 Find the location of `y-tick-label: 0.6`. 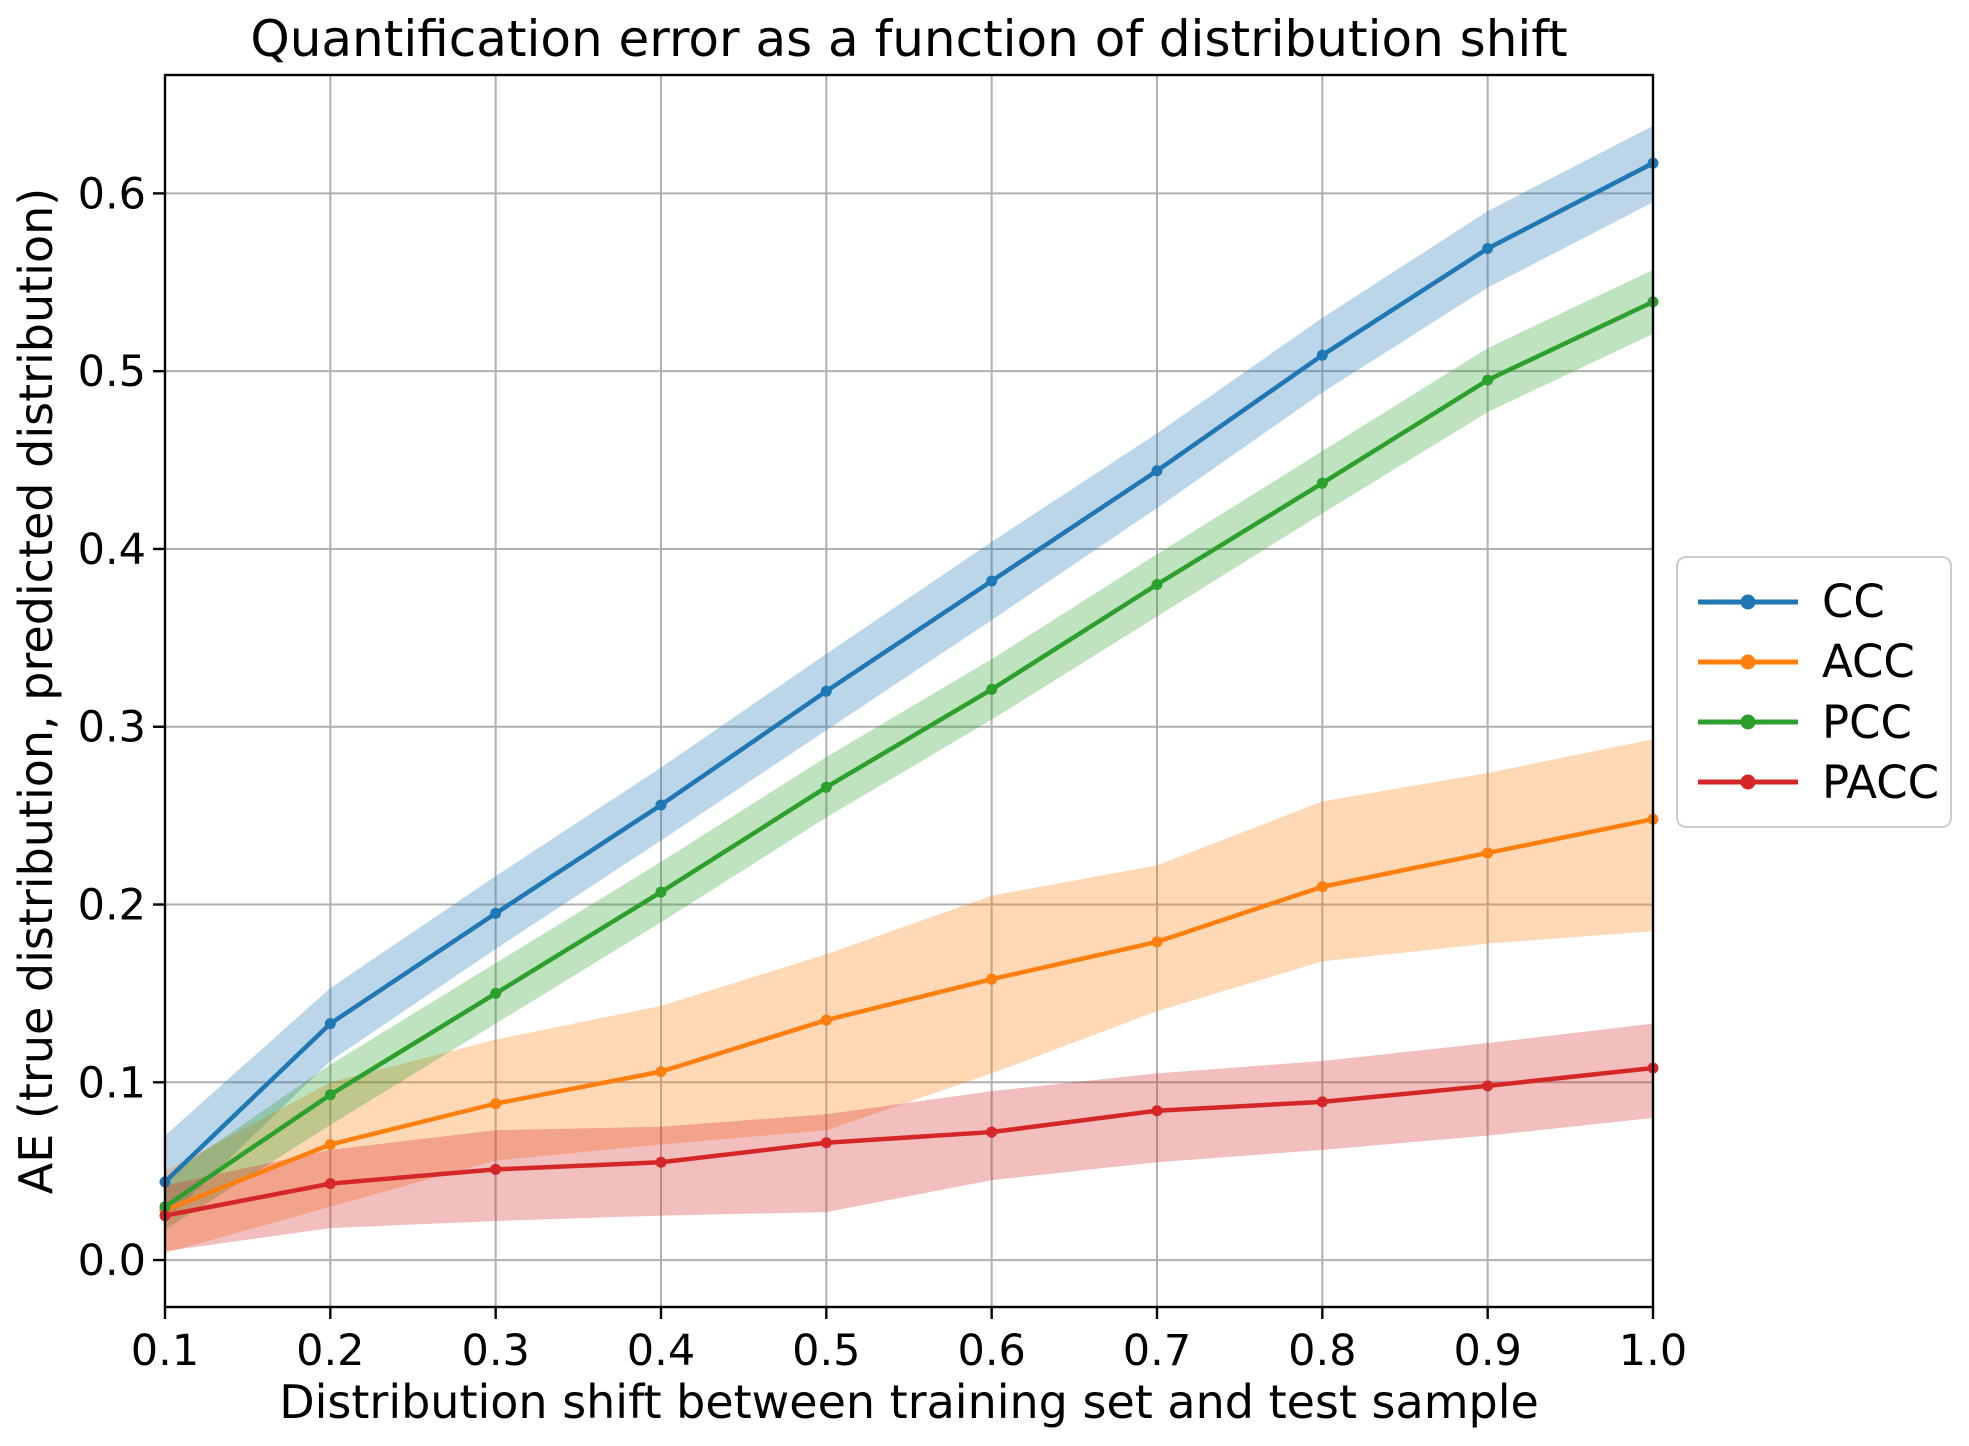

y-tick-label: 0.6 is located at coordinates (112, 194).